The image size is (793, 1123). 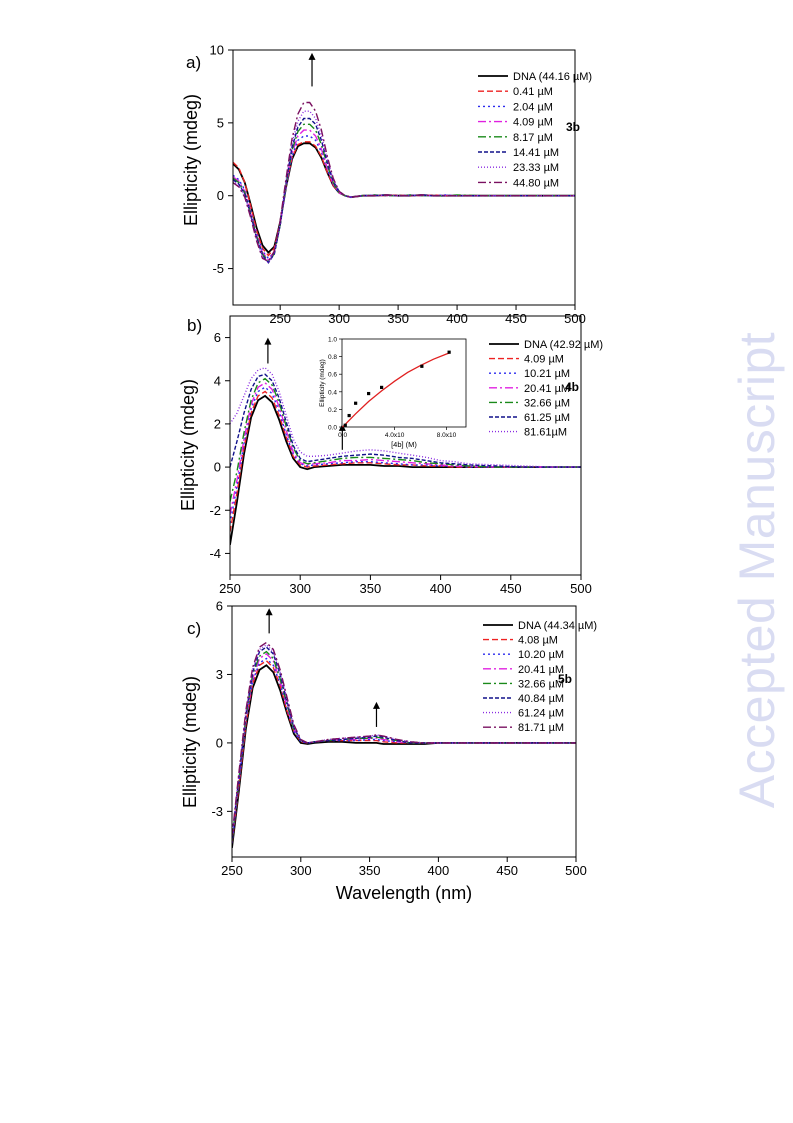 What do you see at coordinates (573, 127) in the screenshot?
I see `compound-label: 3b` at bounding box center [573, 127].